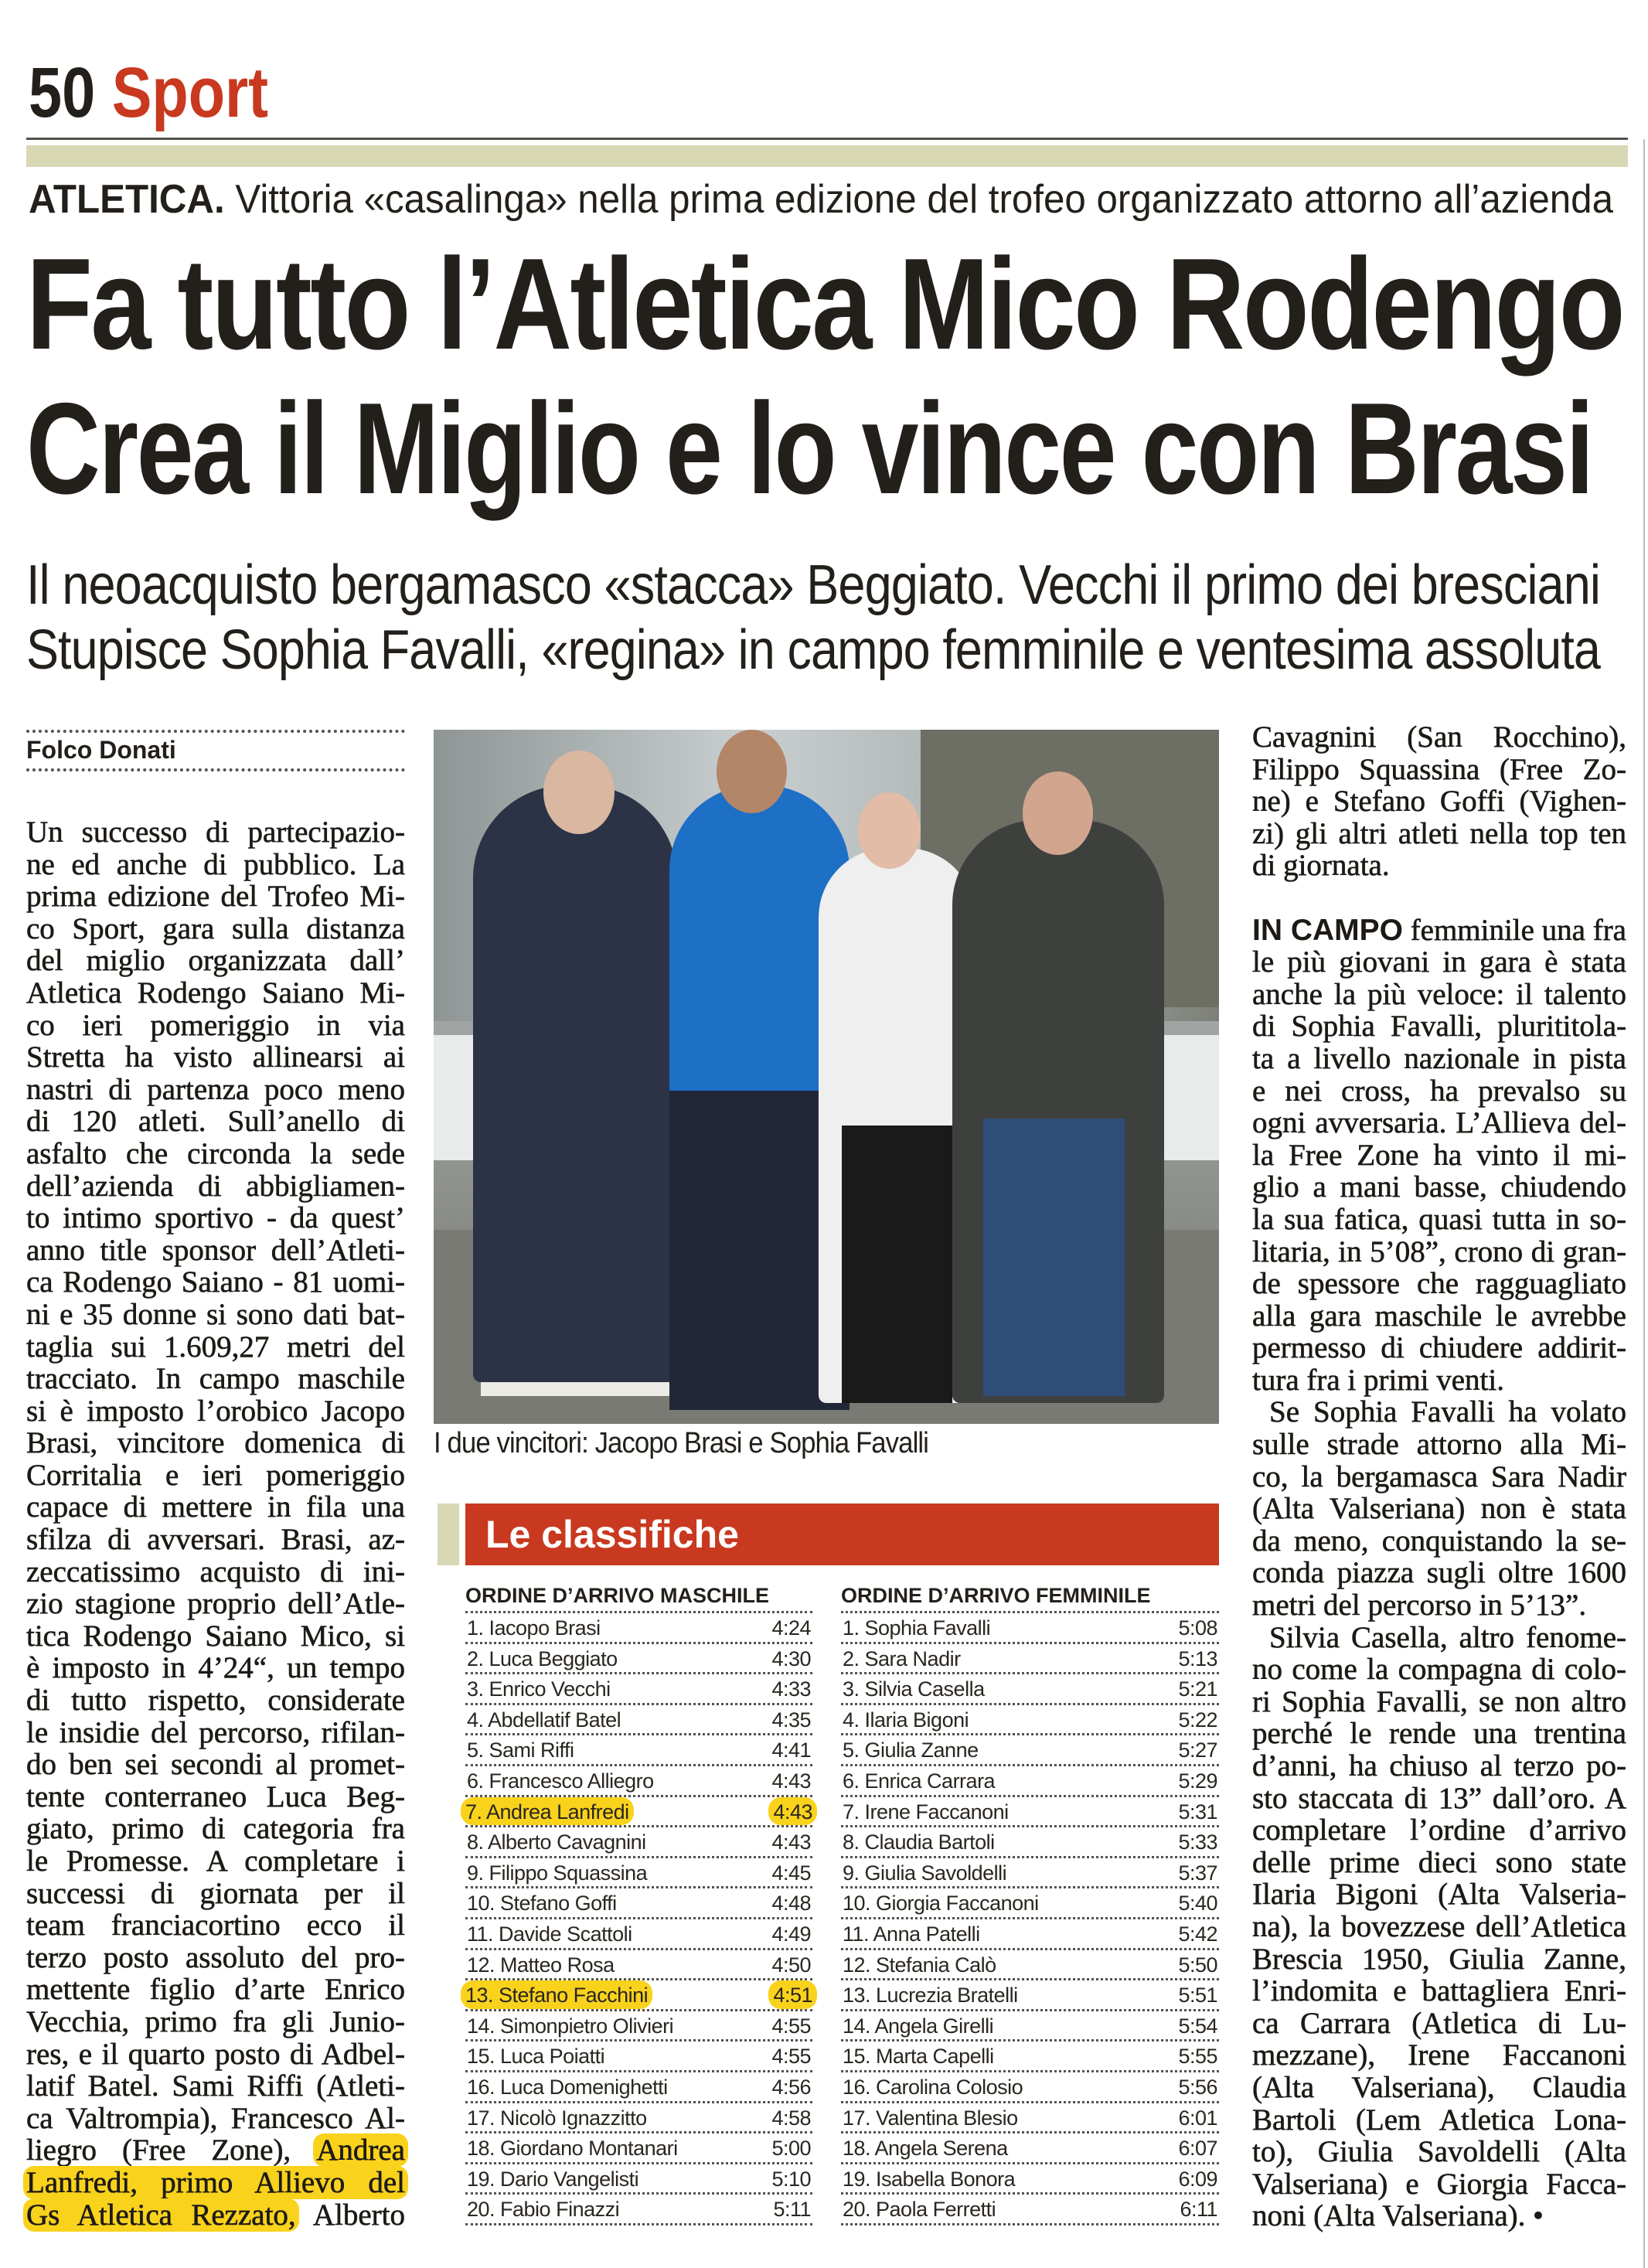 The image size is (1648, 2268). Describe the element at coordinates (216, 1411) in the screenshot. I see `text-line: si è imposto l’orobico Jacopo` at that location.